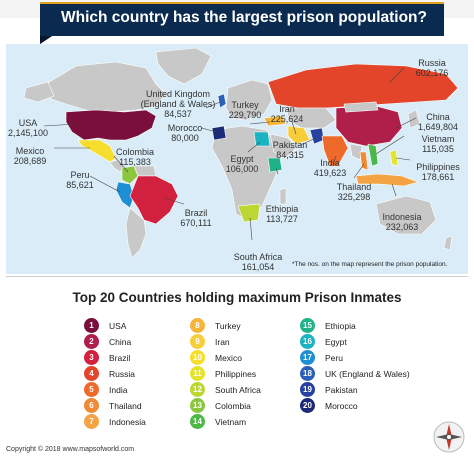  Describe the element at coordinates (135, 157) in the screenshot. I see `label-colombia: Colombia 115,383` at that location.